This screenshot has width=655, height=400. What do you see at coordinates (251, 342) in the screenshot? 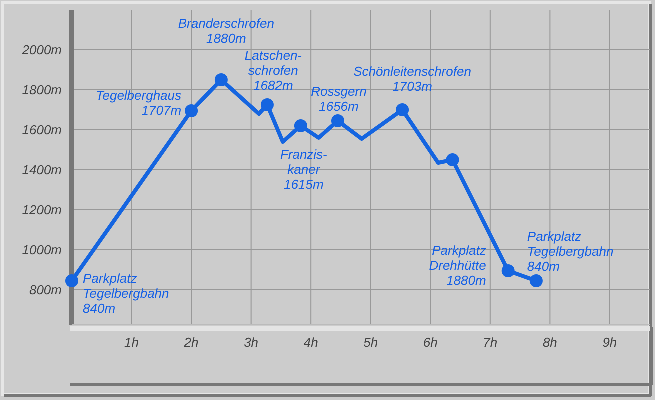
I see `x-tick-label: 3h` at bounding box center [251, 342].